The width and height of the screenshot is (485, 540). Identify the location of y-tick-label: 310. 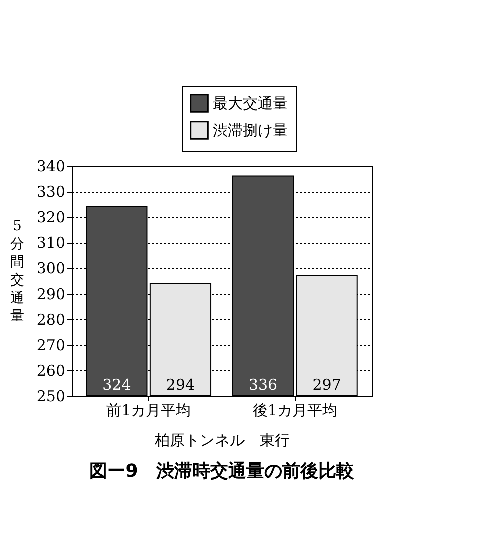
(51, 243).